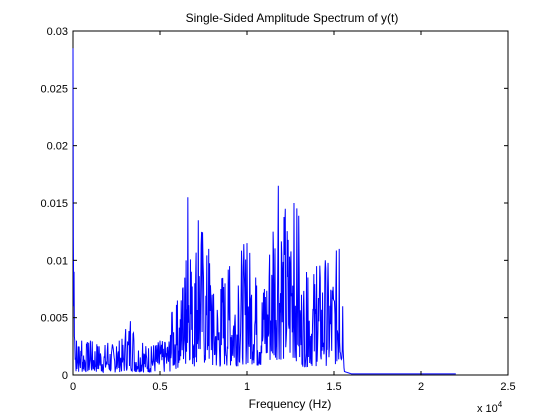 This screenshot has width=560, height=420. What do you see at coordinates (247, 387) in the screenshot?
I see `x-tick-label: 1` at bounding box center [247, 387].